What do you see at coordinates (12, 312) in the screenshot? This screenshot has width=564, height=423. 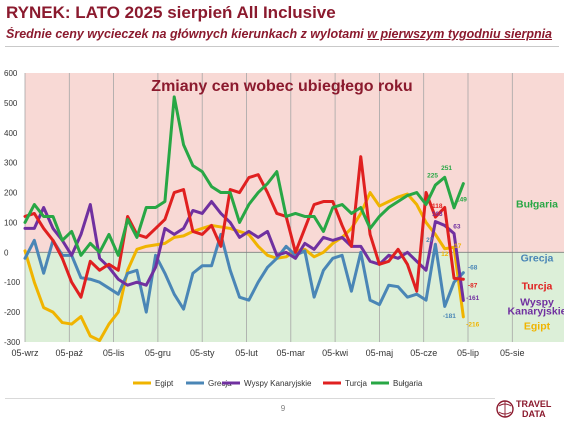 I see `y-tick-minus-200: -200` at bounding box center [12, 312].